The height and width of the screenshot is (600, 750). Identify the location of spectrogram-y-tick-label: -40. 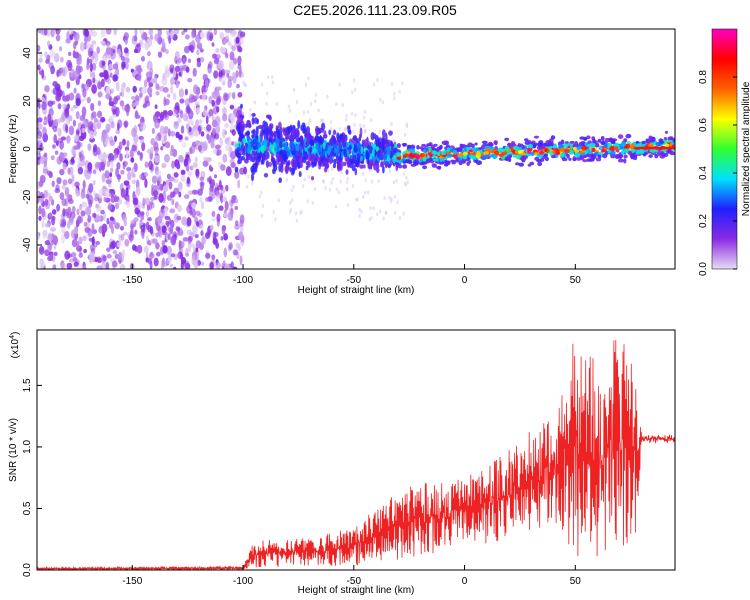
(27, 244).